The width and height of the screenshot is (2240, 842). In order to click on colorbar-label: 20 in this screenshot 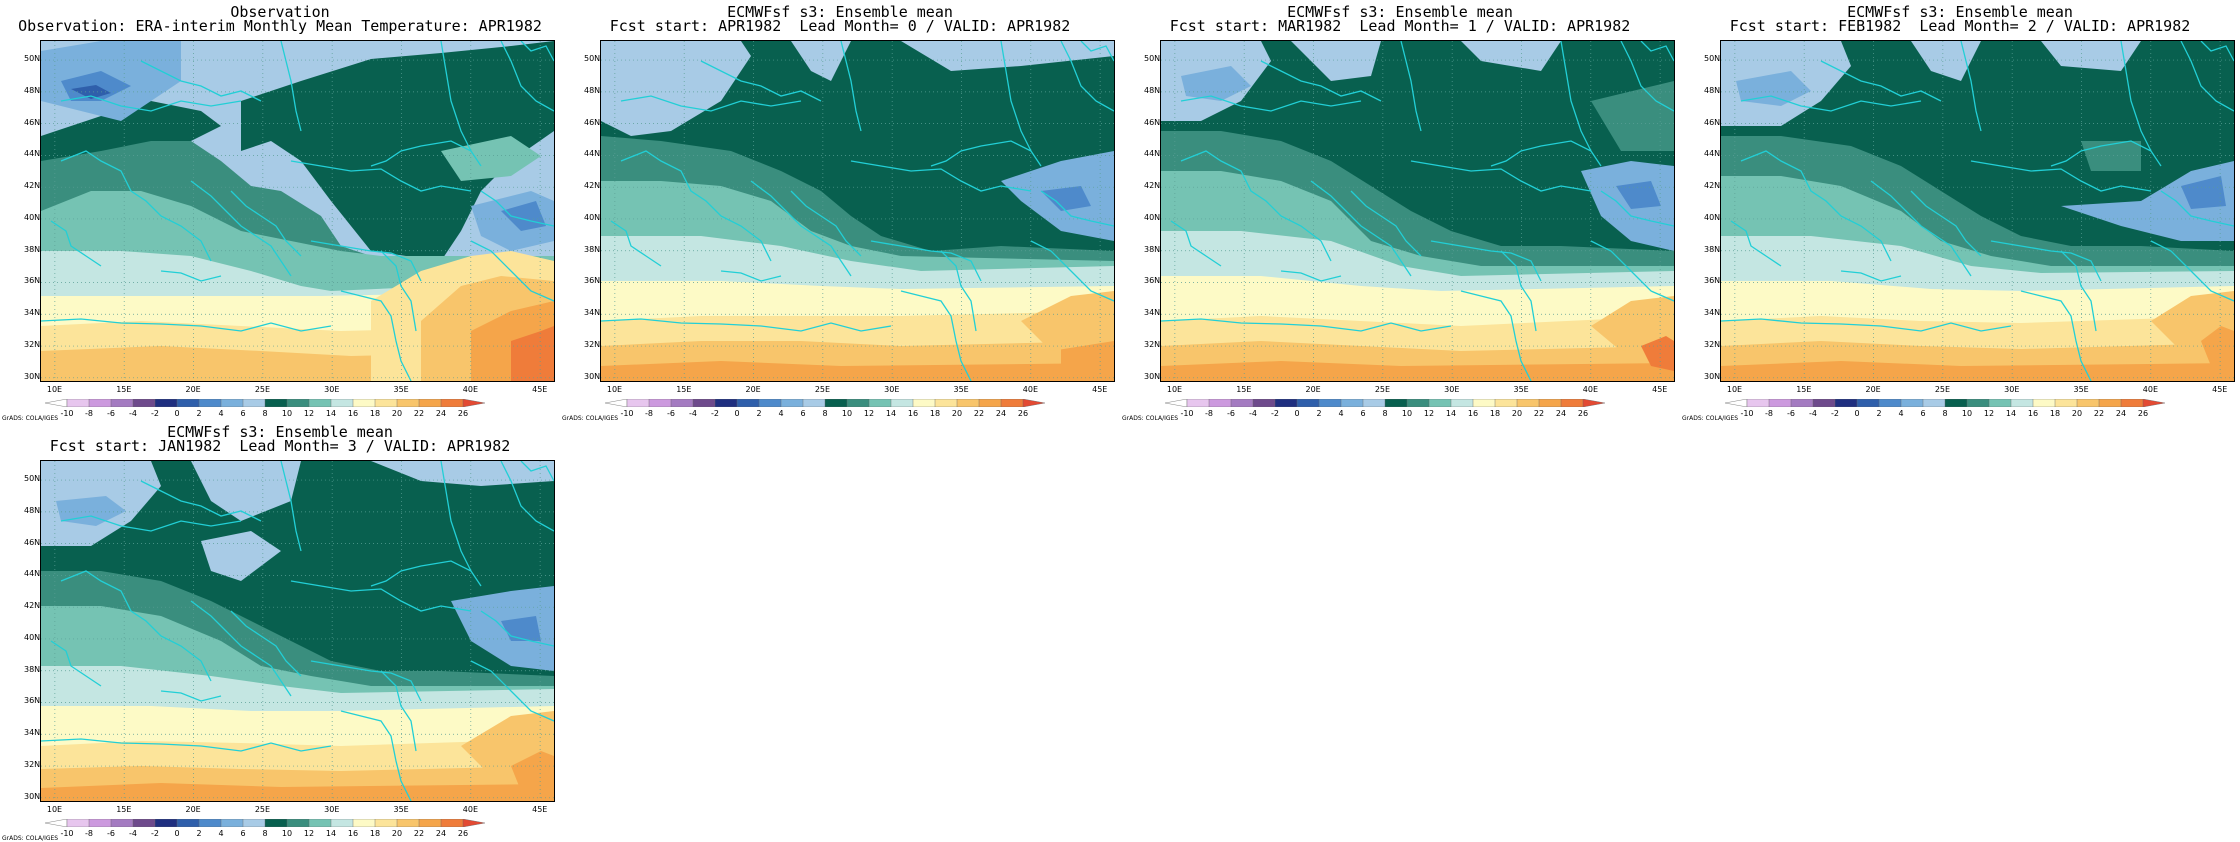, I will do `click(1517, 413)`.